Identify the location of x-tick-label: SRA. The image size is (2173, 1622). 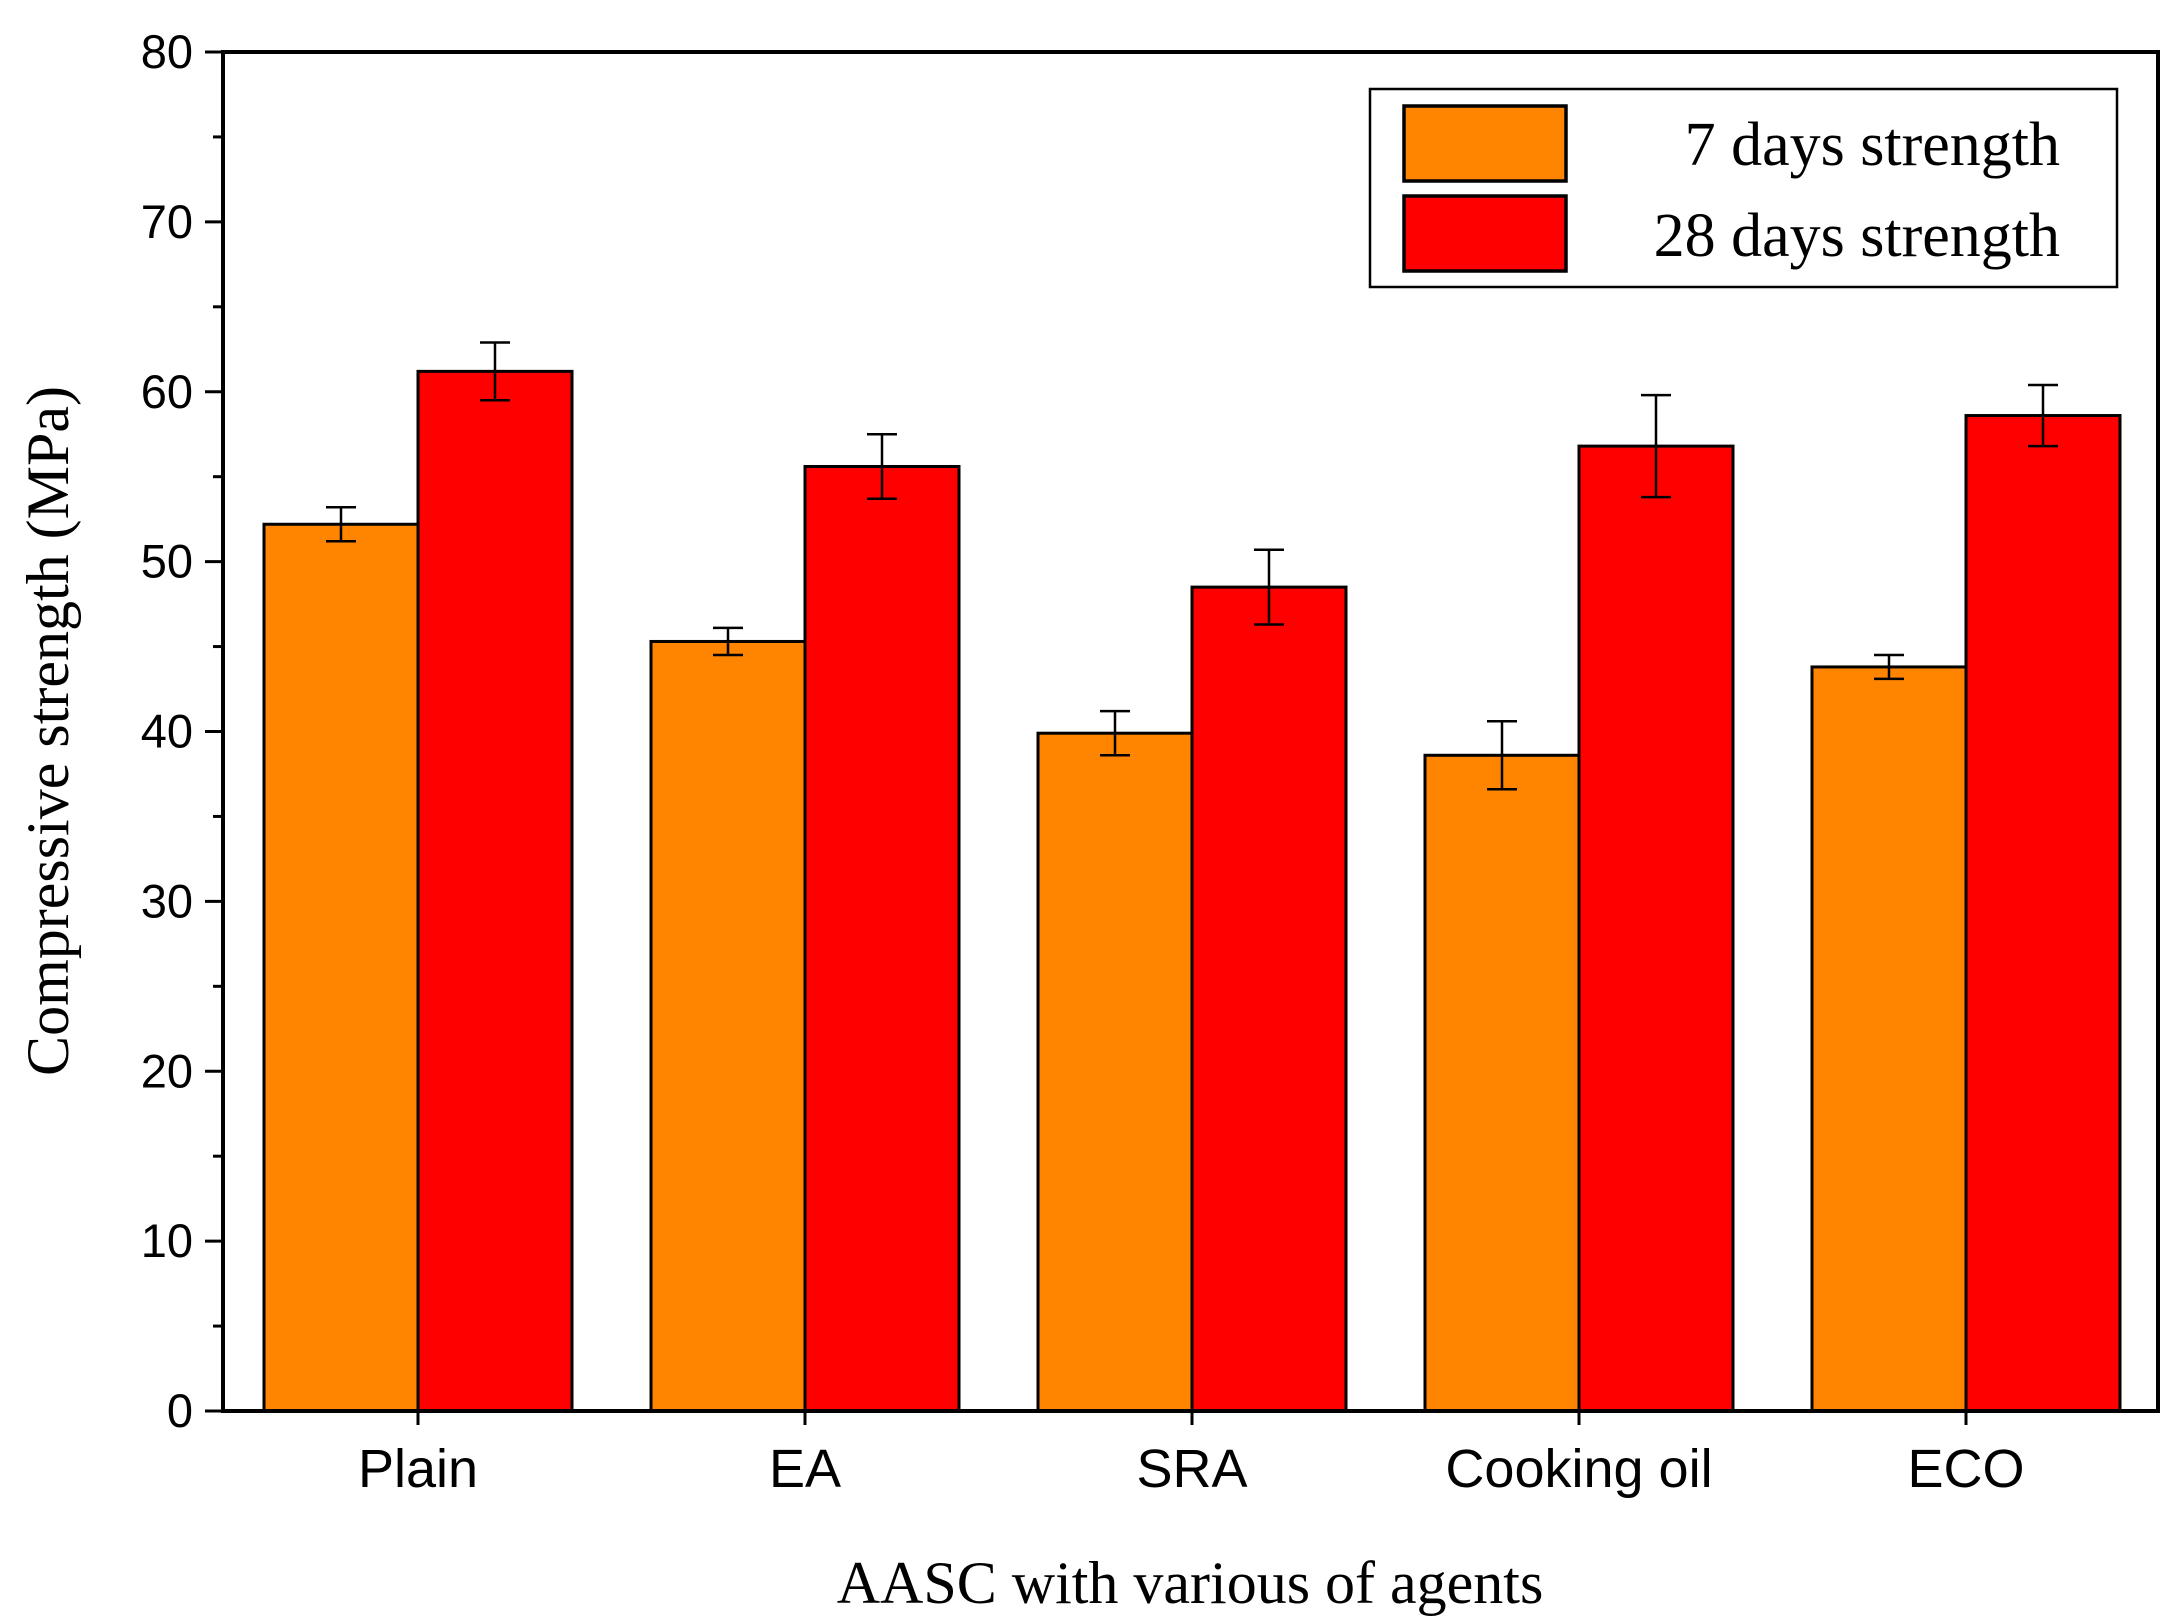
(1191, 1469).